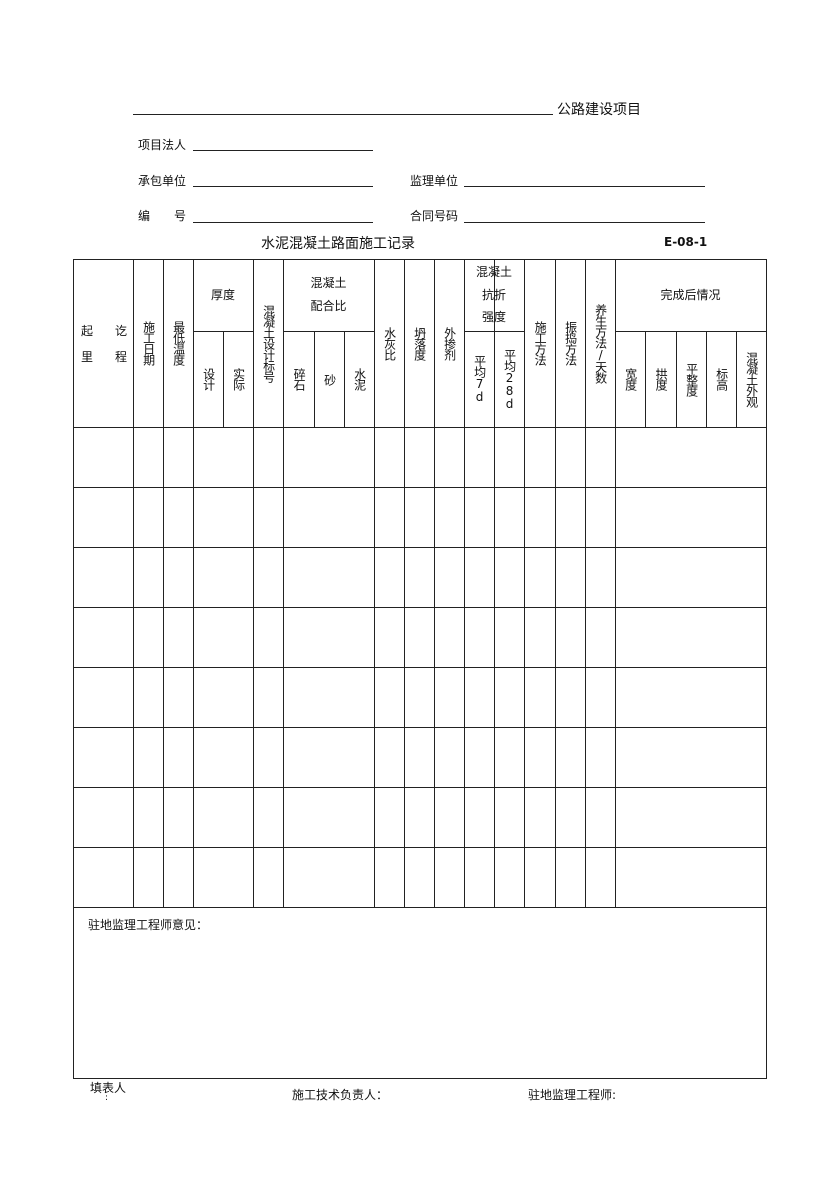 Image resolution: width=838 pixels, height=1186 pixels. What do you see at coordinates (121, 357) in the screenshot?
I see `station-cheng: 程` at bounding box center [121, 357].